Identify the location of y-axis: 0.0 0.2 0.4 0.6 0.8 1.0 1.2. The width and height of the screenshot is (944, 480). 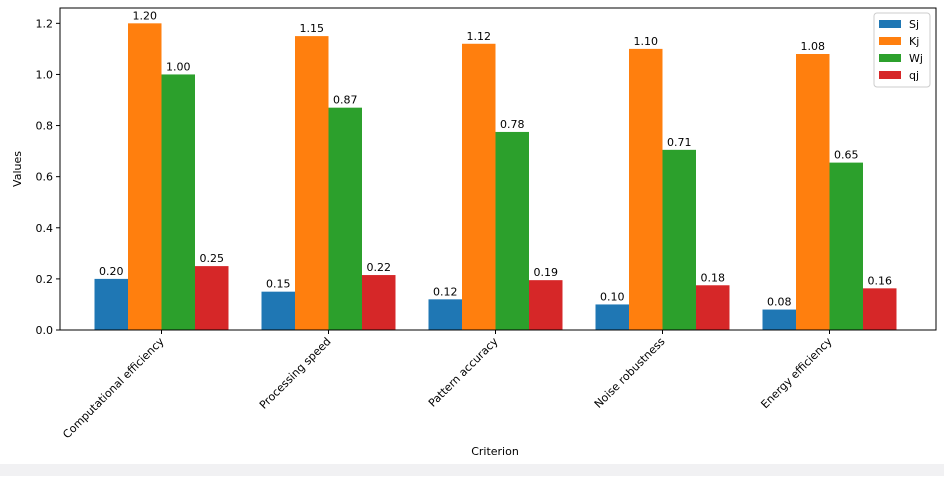
(48, 177).